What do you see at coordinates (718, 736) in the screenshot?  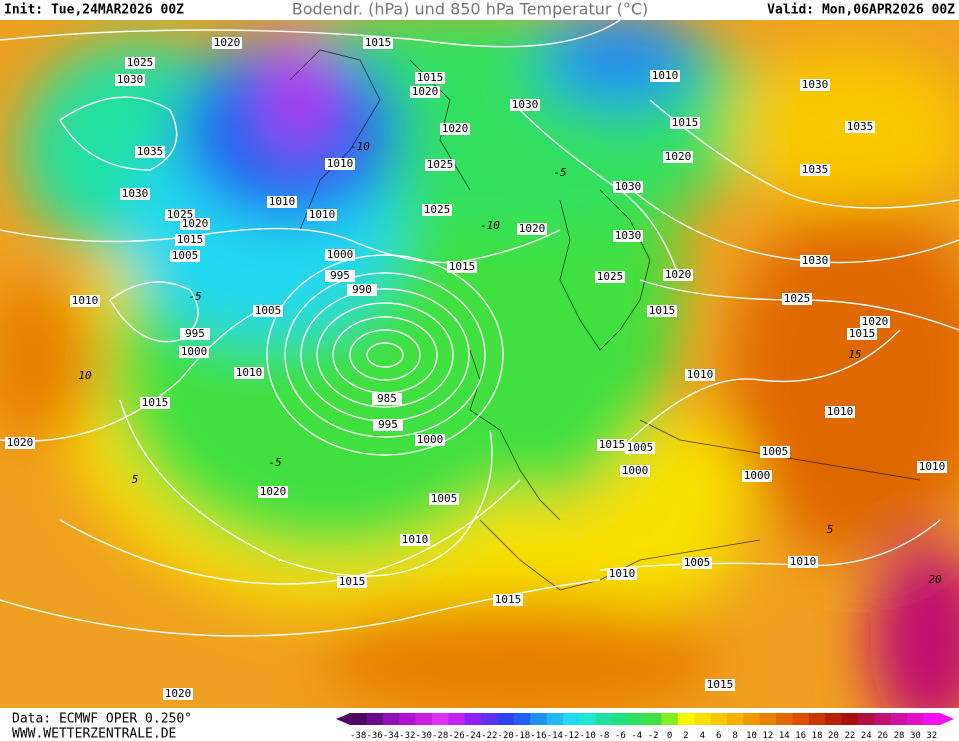 I see `legend-tick-label: 6` at bounding box center [718, 736].